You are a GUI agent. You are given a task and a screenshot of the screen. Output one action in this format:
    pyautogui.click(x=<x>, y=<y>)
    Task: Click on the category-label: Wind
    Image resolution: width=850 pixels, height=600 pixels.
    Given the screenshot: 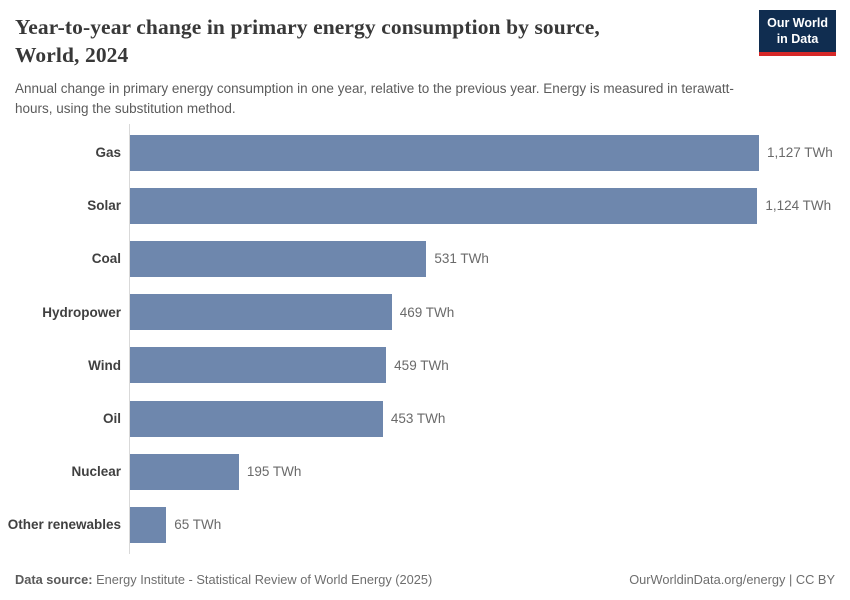 What is the action you would take?
    pyautogui.click(x=104, y=365)
    